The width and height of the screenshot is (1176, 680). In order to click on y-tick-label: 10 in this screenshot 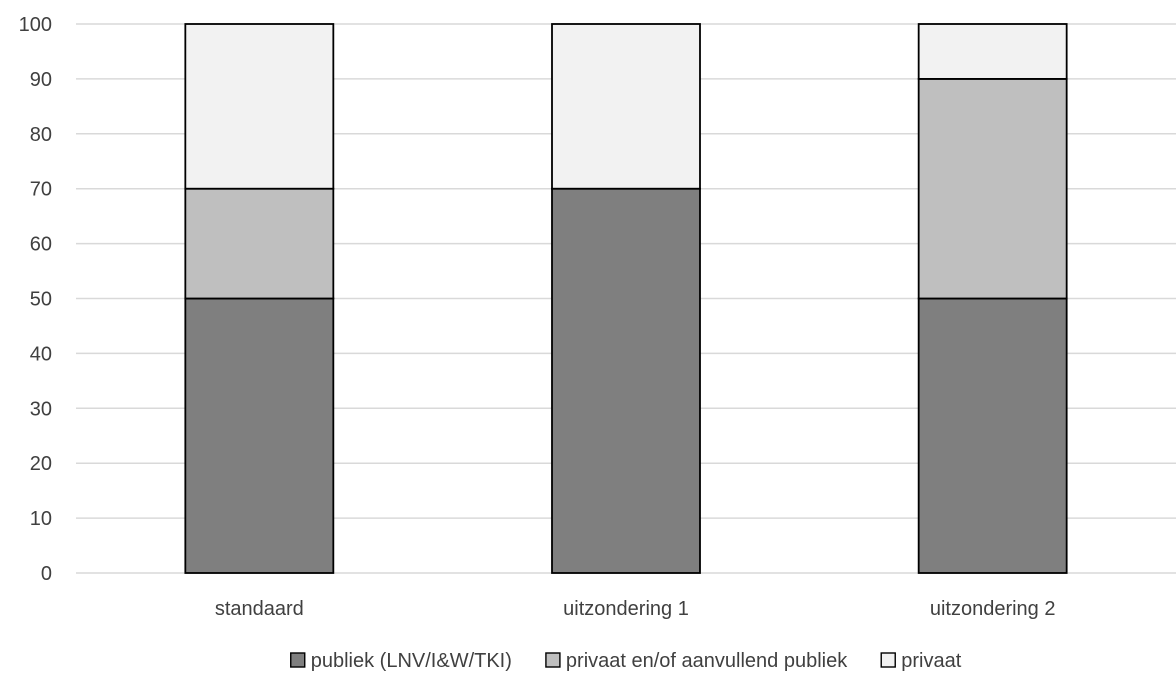, I will do `click(41, 519)`.